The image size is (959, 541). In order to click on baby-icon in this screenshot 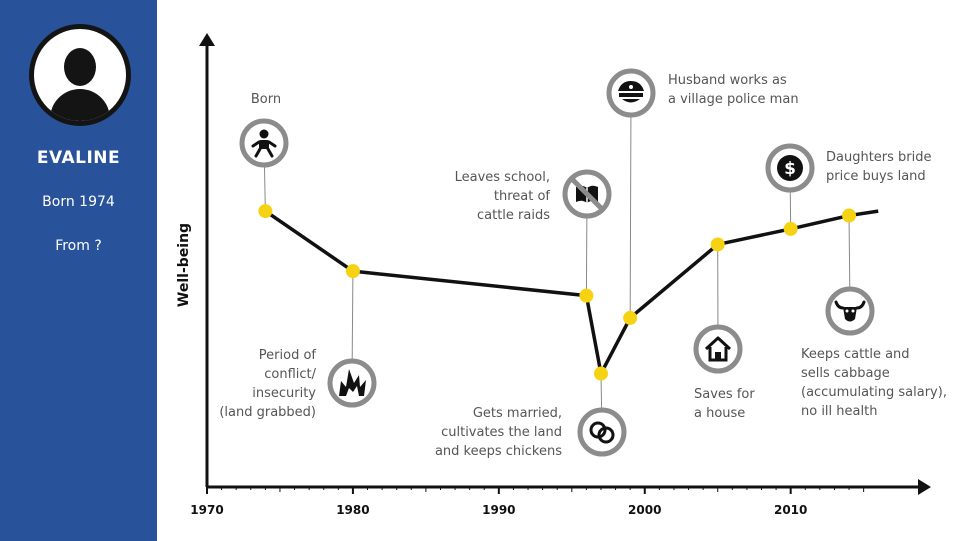, I will do `click(264, 143)`.